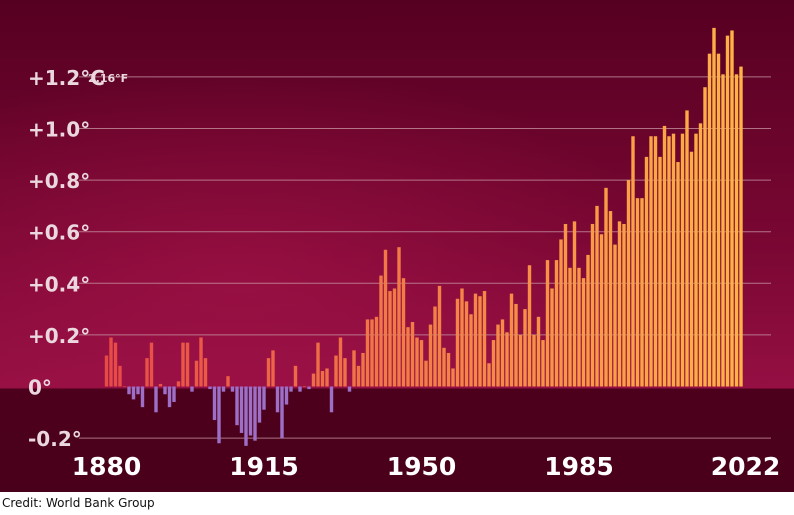  I want to click on y-tick-label: 0°, so click(40, 388).